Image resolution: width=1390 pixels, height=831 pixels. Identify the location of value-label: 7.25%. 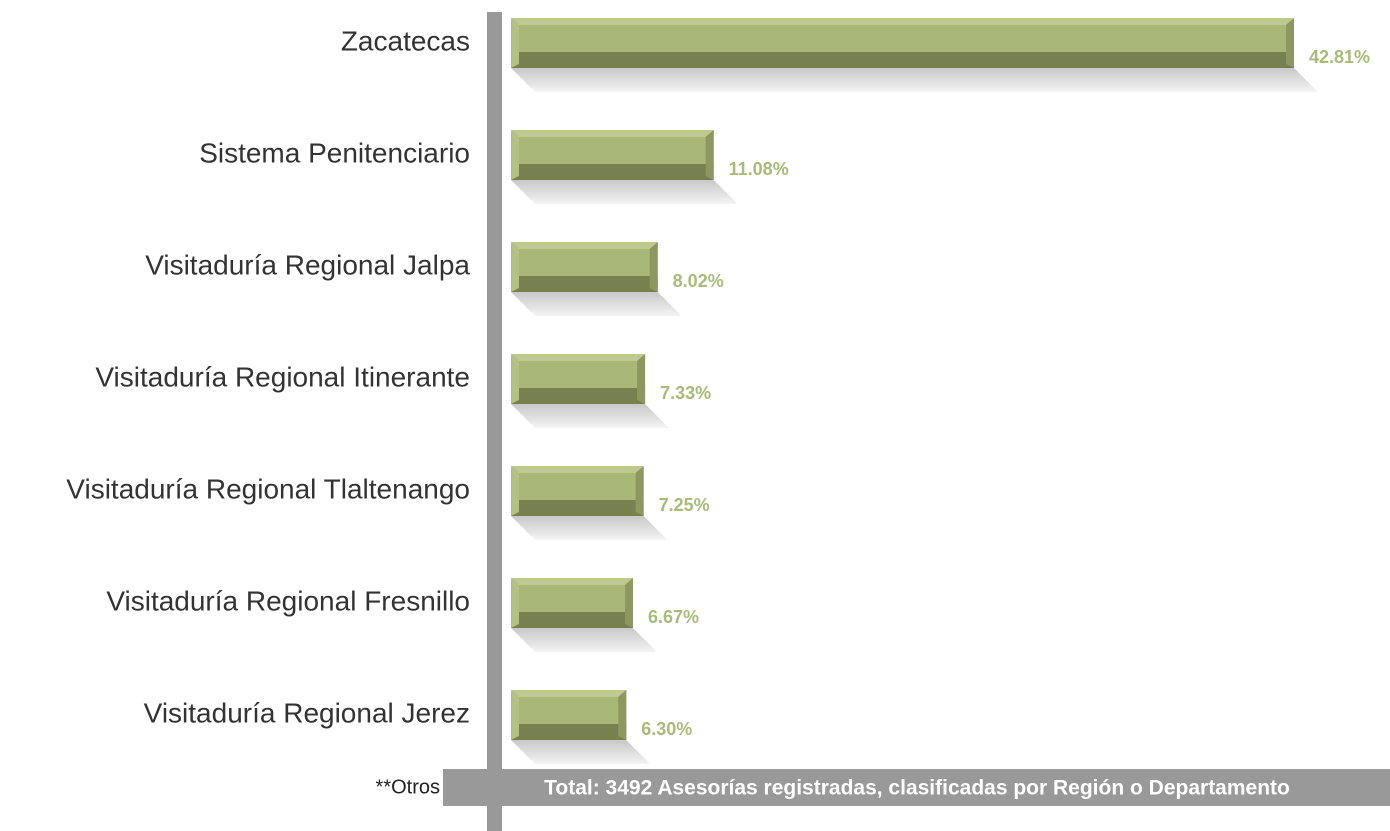
(684, 505).